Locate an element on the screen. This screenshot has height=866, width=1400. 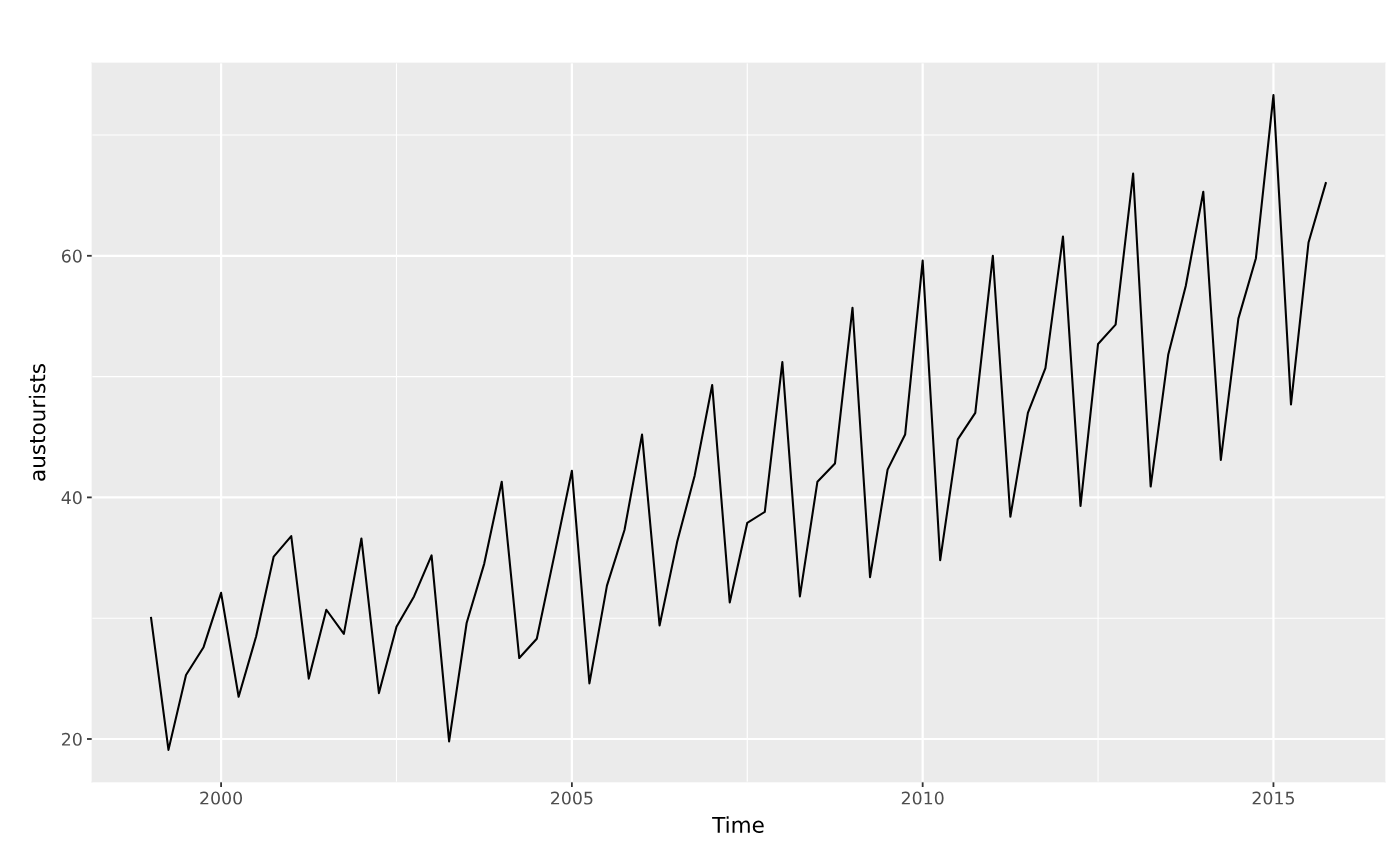
y-tick-label: 20 is located at coordinates (72, 739).